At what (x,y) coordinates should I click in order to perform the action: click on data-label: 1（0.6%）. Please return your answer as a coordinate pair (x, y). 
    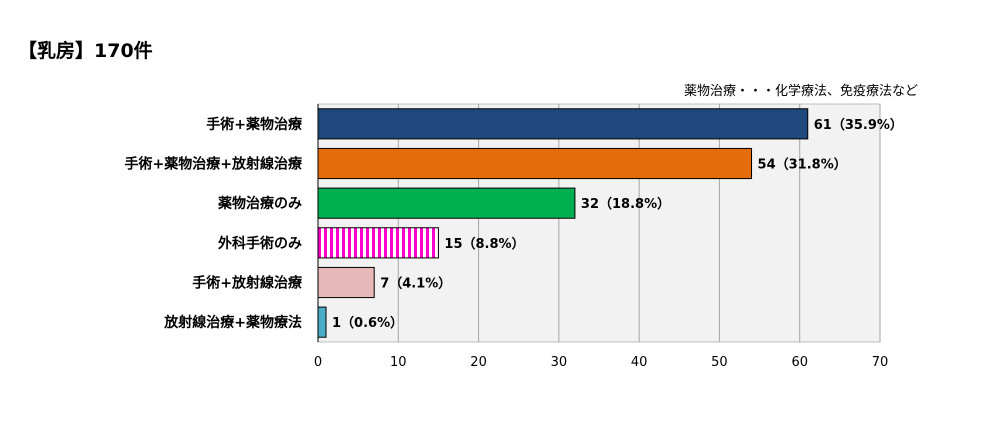
    Looking at the image, I should click on (367, 323).